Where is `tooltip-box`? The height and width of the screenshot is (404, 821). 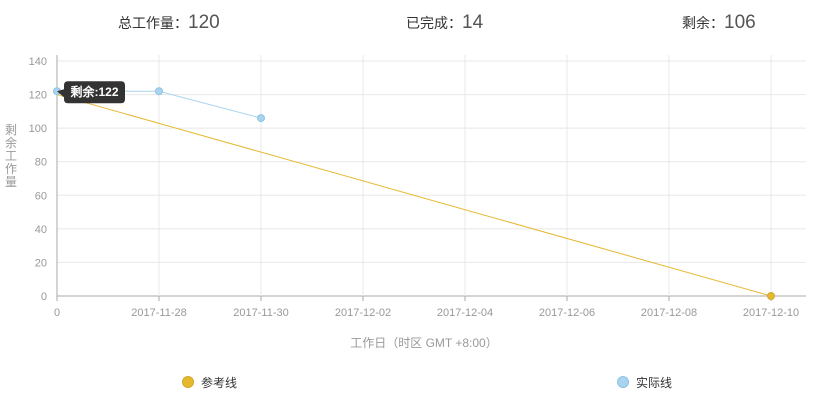
tooltip-box is located at coordinates (91, 92).